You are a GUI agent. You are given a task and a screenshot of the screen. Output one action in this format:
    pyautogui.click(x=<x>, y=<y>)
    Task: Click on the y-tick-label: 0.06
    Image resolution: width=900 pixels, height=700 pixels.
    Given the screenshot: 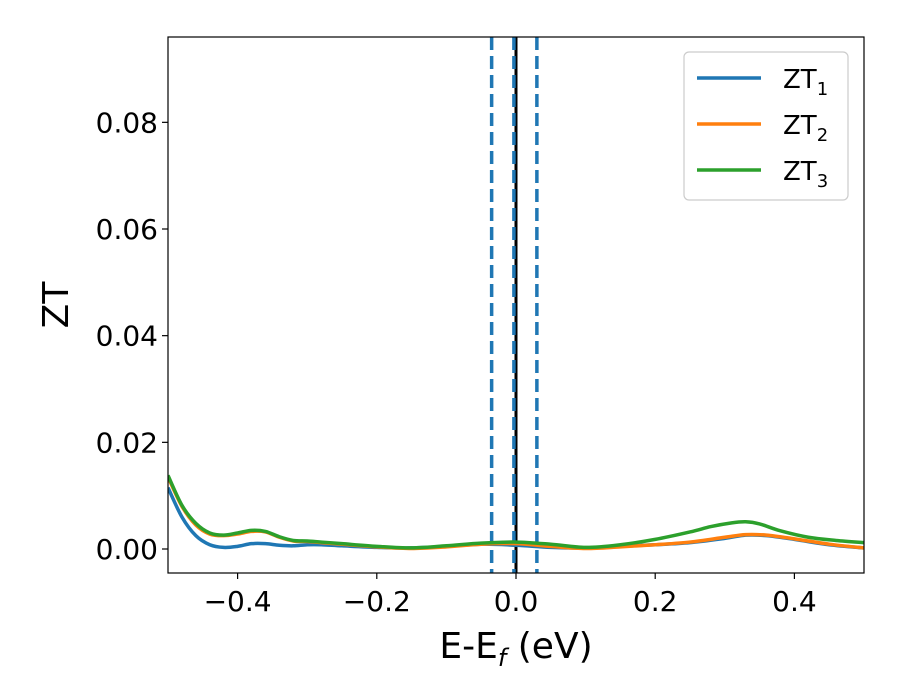 What is the action you would take?
    pyautogui.click(x=127, y=229)
    